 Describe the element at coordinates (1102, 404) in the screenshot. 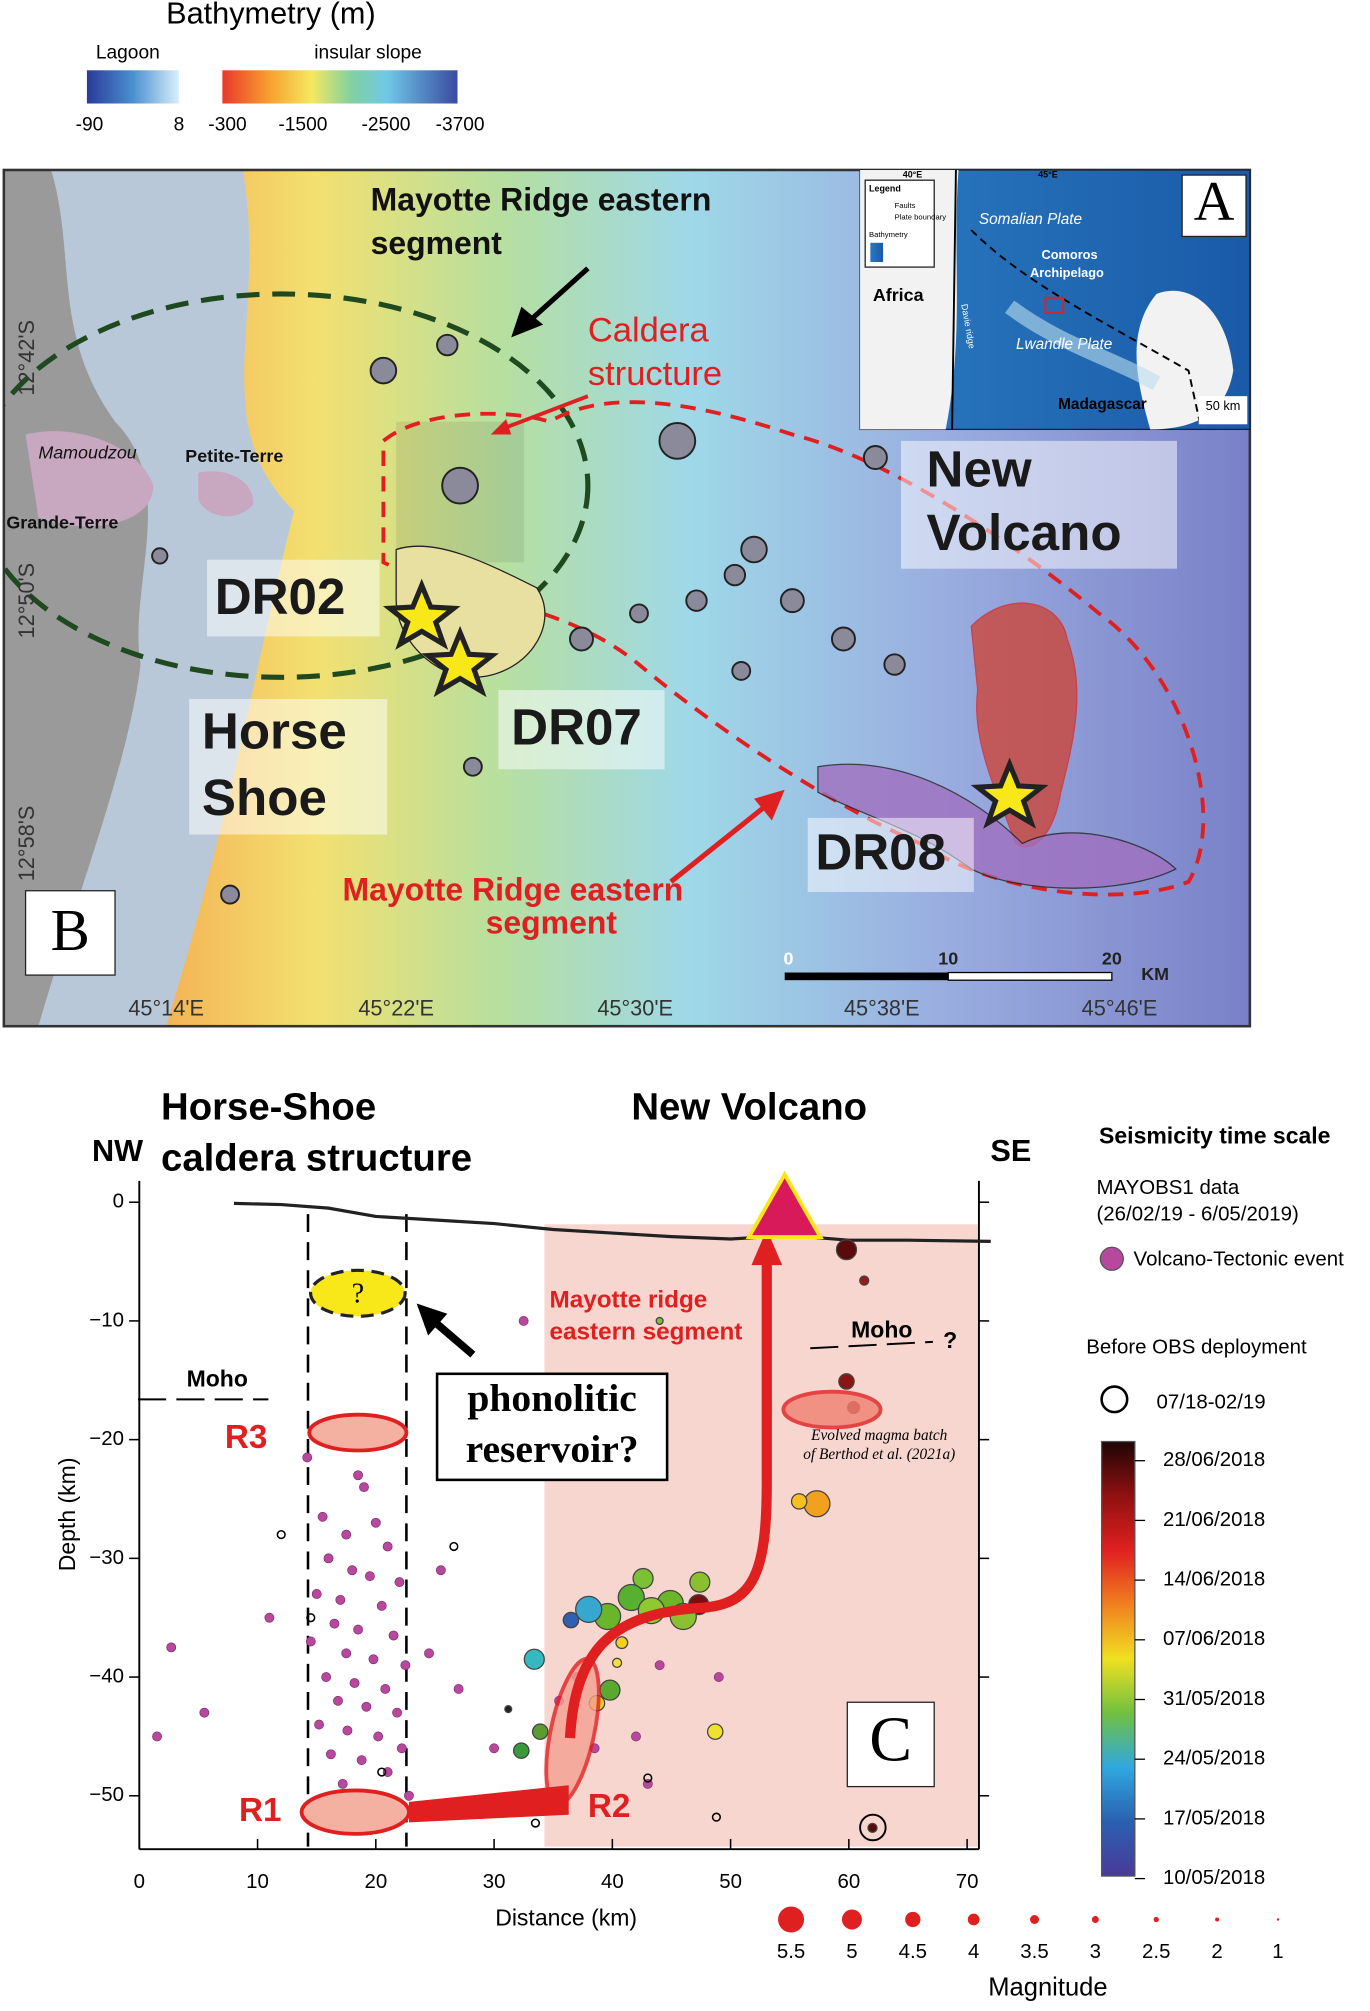

I see `inset-label: Madagascar` at that location.